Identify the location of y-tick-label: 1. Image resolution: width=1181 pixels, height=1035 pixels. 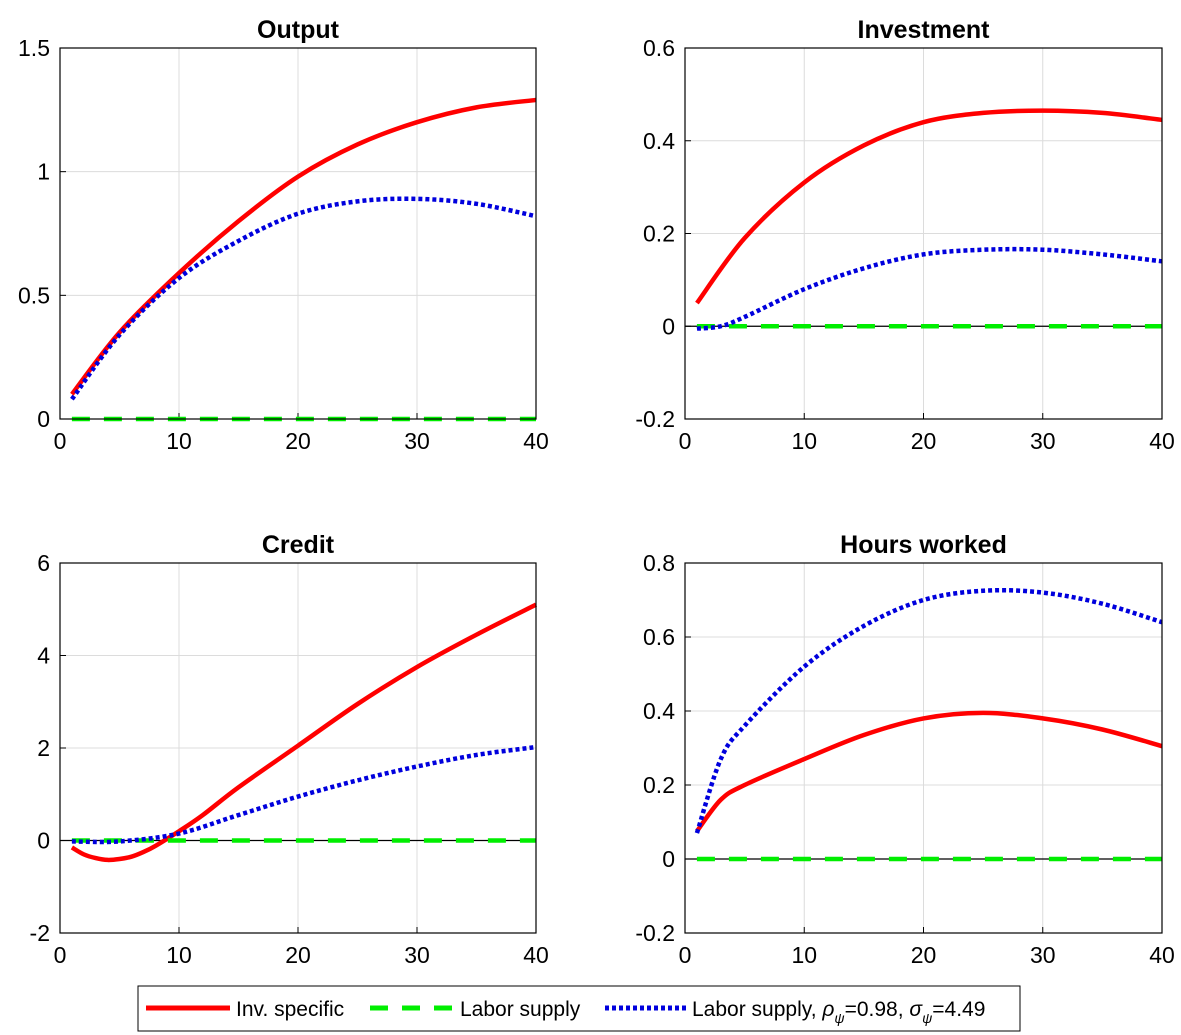
(43, 172).